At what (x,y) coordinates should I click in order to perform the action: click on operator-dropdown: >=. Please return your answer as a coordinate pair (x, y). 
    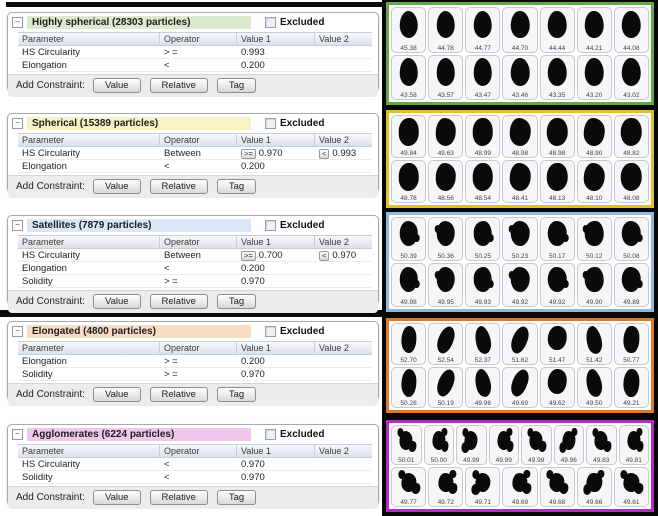
    Looking at the image, I should click on (248, 255).